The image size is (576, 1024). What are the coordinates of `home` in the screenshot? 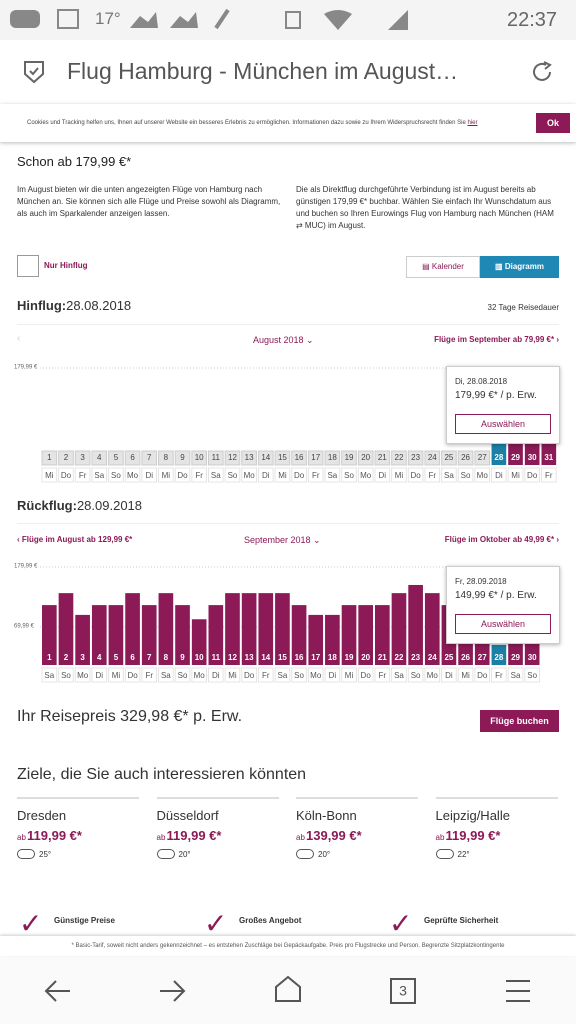 It's located at (288, 988).